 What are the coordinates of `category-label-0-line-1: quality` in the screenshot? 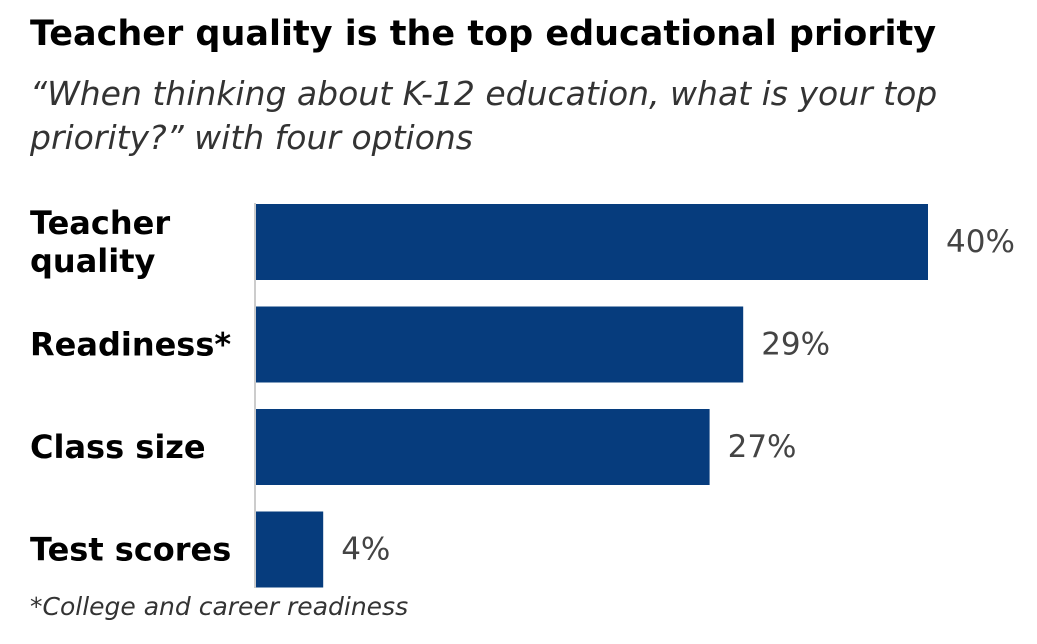 It's located at (93, 261).